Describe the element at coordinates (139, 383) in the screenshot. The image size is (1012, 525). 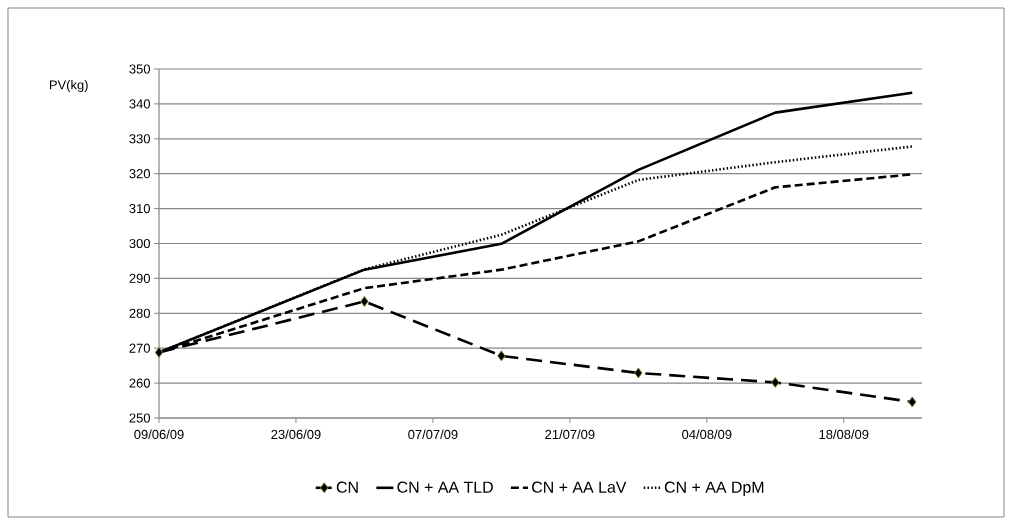
I see `y-tick-label: 260` at that location.